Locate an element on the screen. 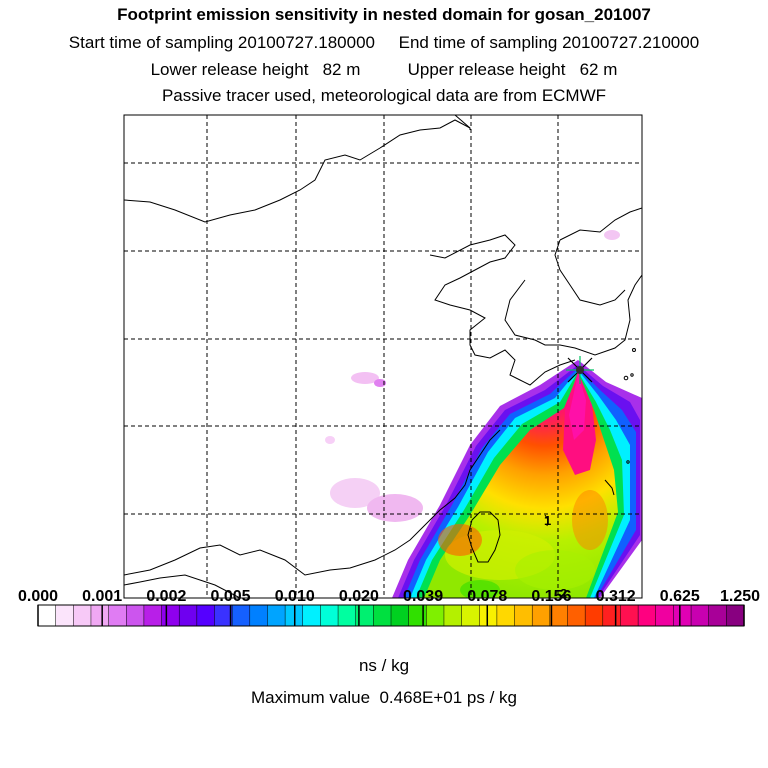 The width and height of the screenshot is (768, 768). colorbar-unit-label: ns / kg is located at coordinates (384, 665).